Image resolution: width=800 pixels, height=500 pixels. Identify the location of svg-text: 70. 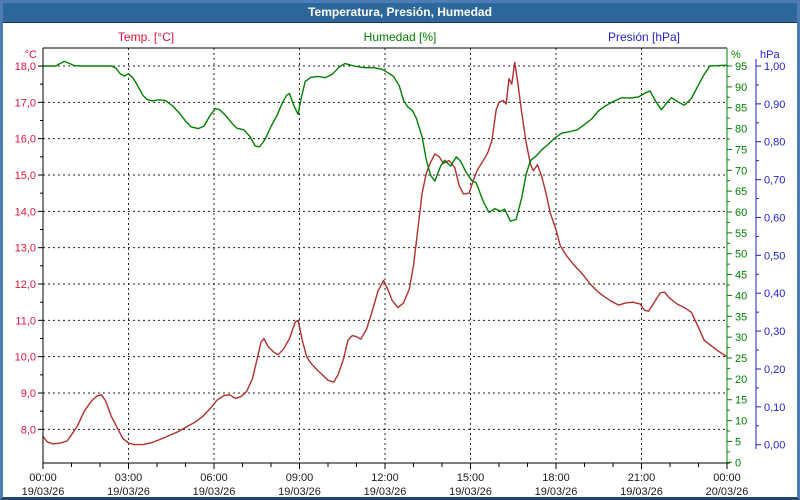
(741, 171).